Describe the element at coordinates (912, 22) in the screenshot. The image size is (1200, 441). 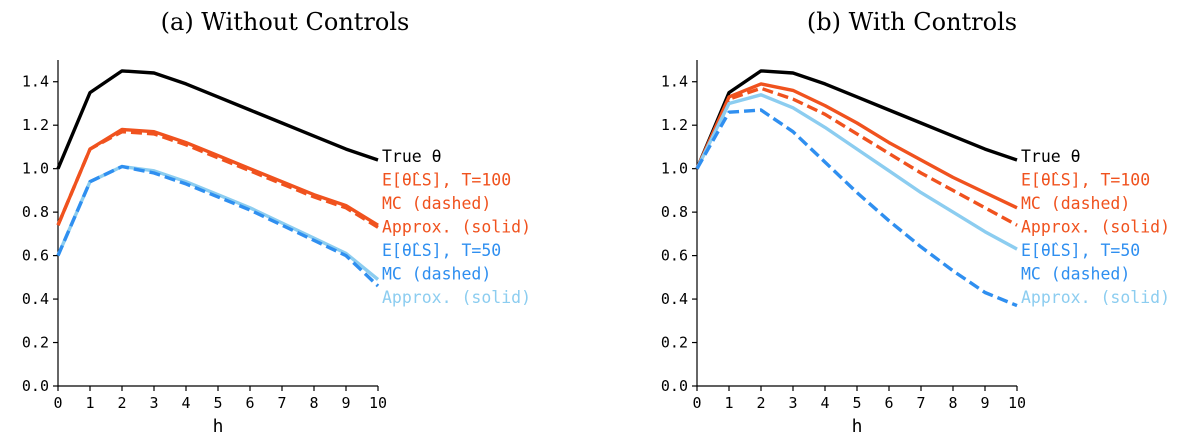
I see `chart-title: (b) With Controls` at that location.